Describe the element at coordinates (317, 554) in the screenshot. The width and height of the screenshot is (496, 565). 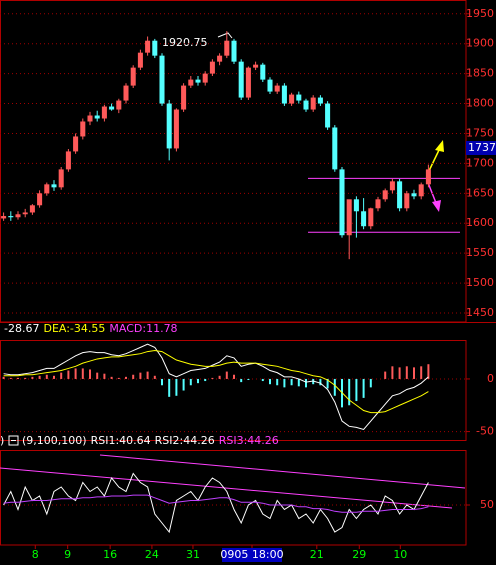
I see `x-tick-label: 21` at that location.